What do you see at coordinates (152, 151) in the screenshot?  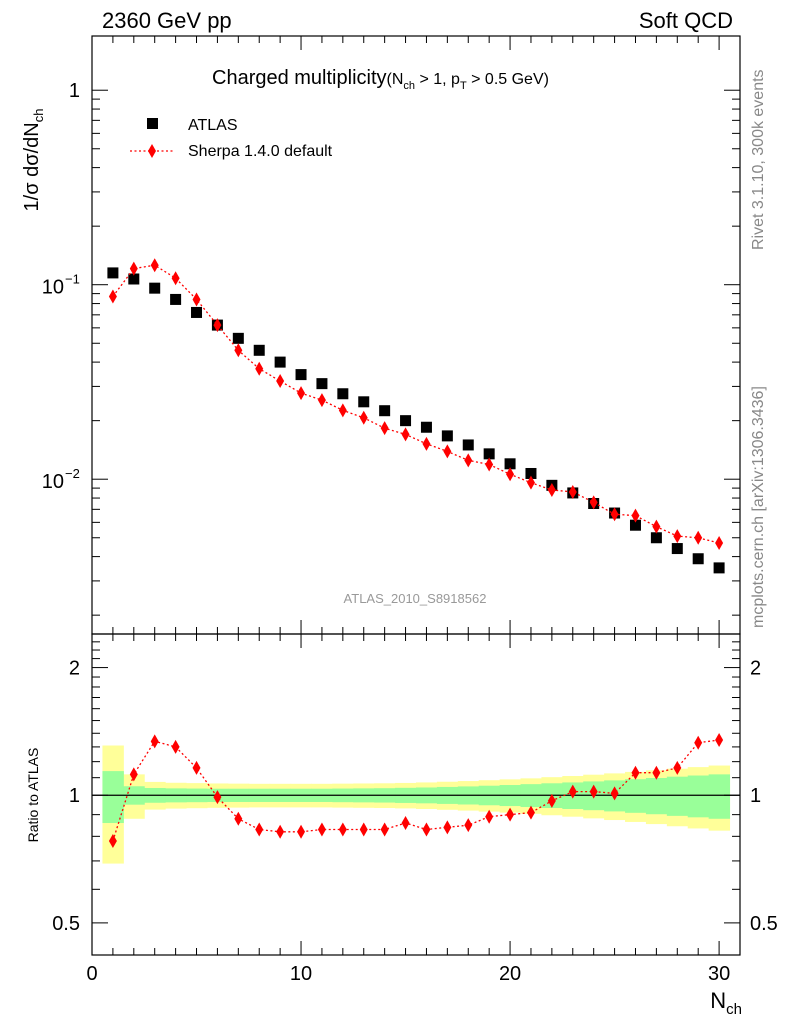 I see `legend-sherpa-marker` at bounding box center [152, 151].